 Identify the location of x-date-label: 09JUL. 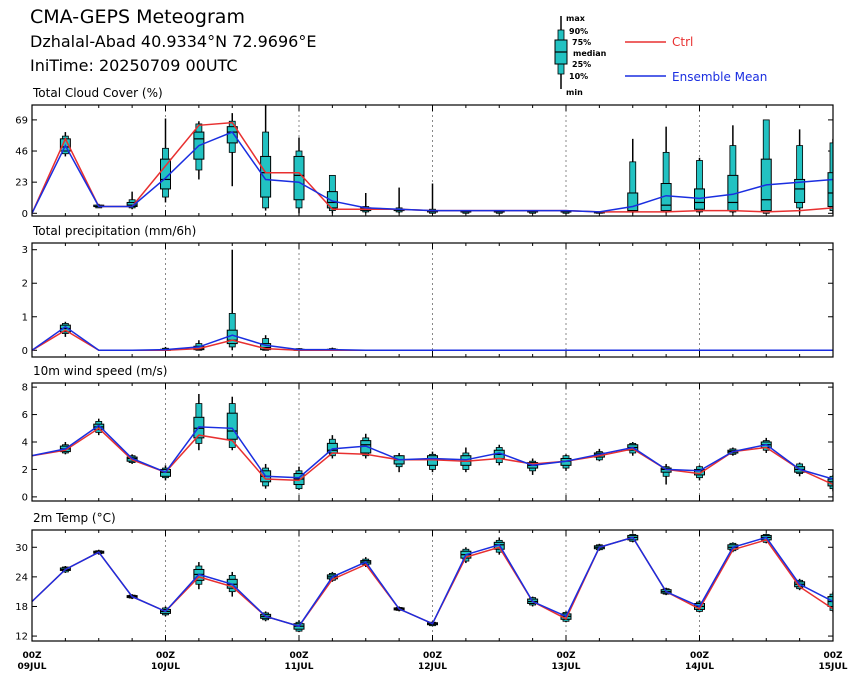
(32, 667).